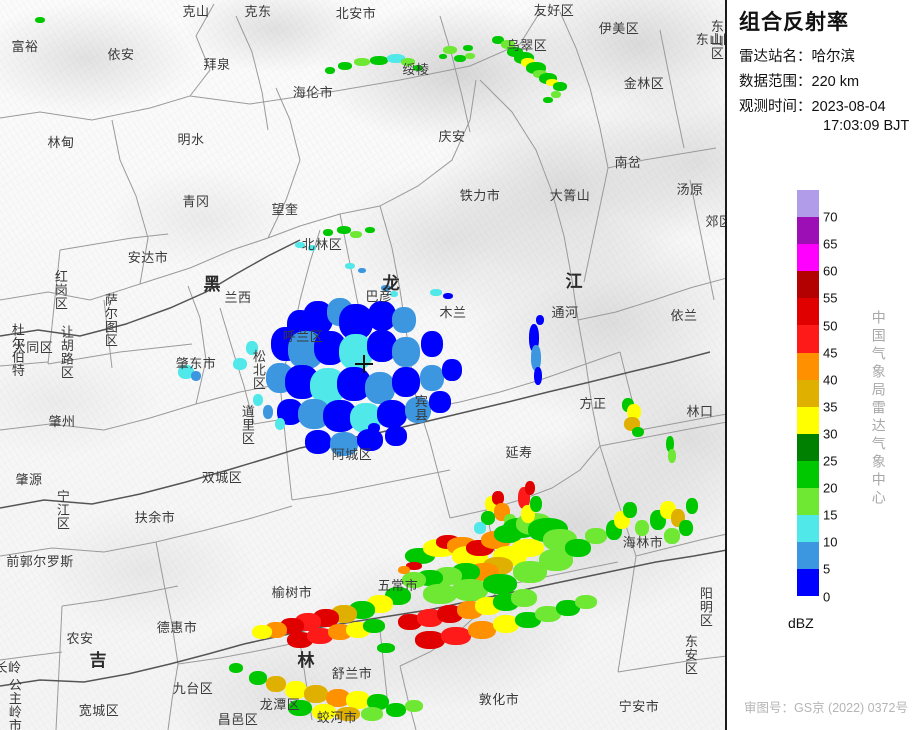 This screenshot has height=730, width=920. I want to click on colorbar-tick-label: 40, so click(830, 380).